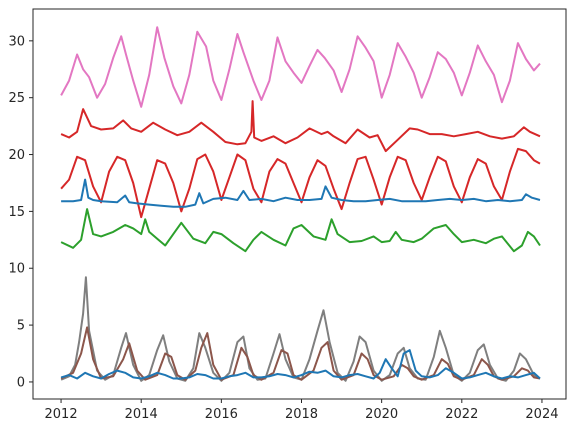 The width and height of the screenshot is (573, 436). I want to click on x-tick-label: 2022, so click(461, 414).